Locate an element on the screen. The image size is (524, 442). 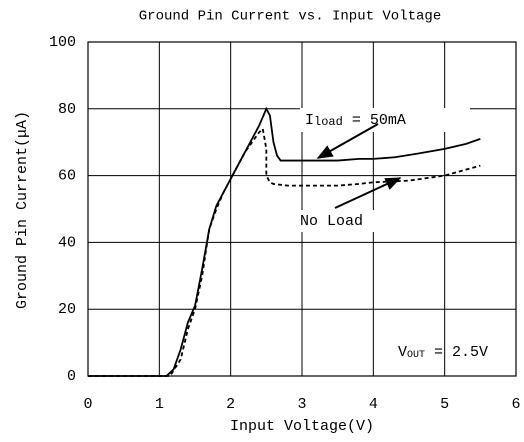
x-tick-label: 2 is located at coordinates (230, 404).